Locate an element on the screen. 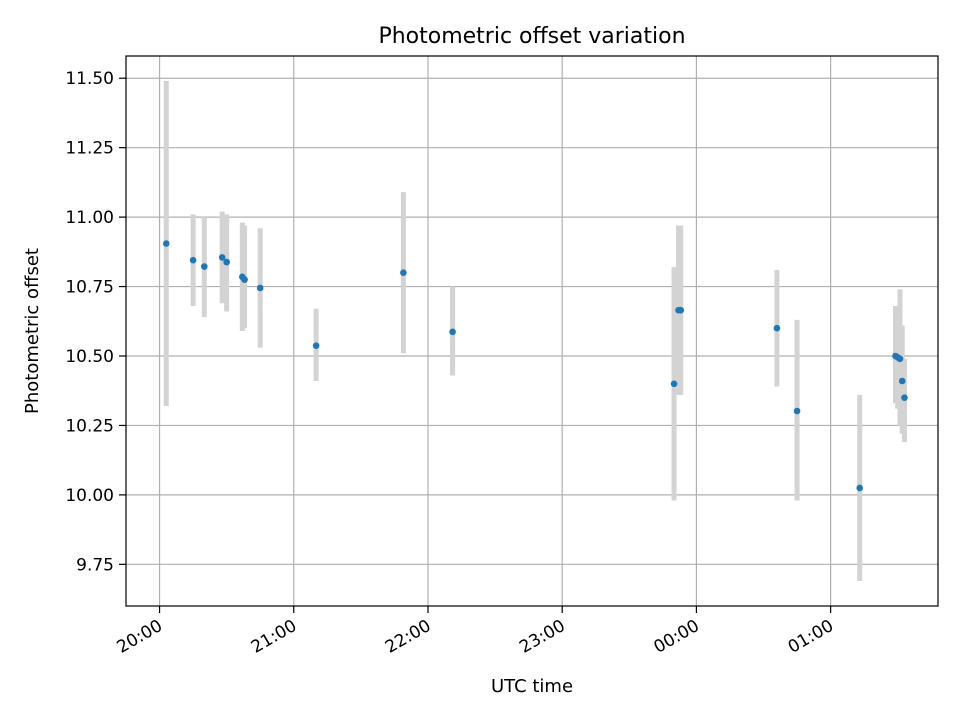 This screenshot has width=960, height=720. y-tick-label: 9.75 is located at coordinates (95, 565).